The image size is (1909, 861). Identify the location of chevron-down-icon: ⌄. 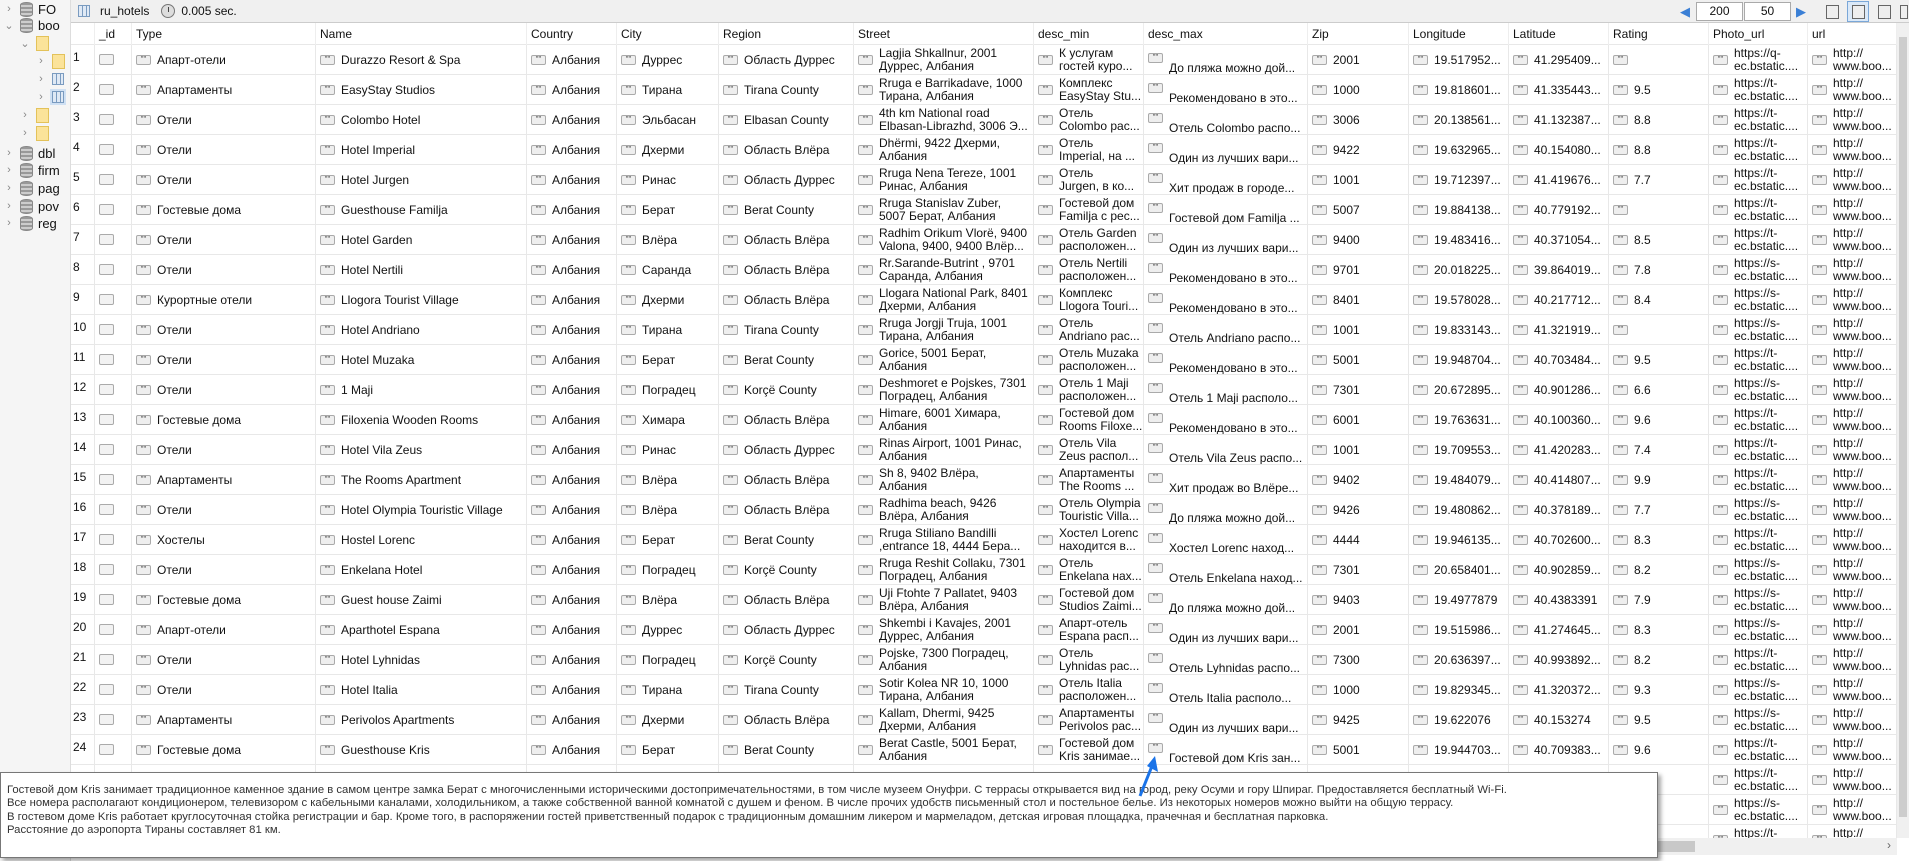
(25, 43).